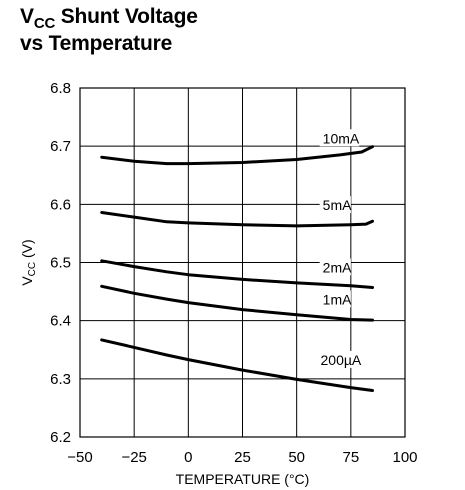 This screenshot has width=465, height=490. I want to click on series-line-5ma, so click(237, 219).